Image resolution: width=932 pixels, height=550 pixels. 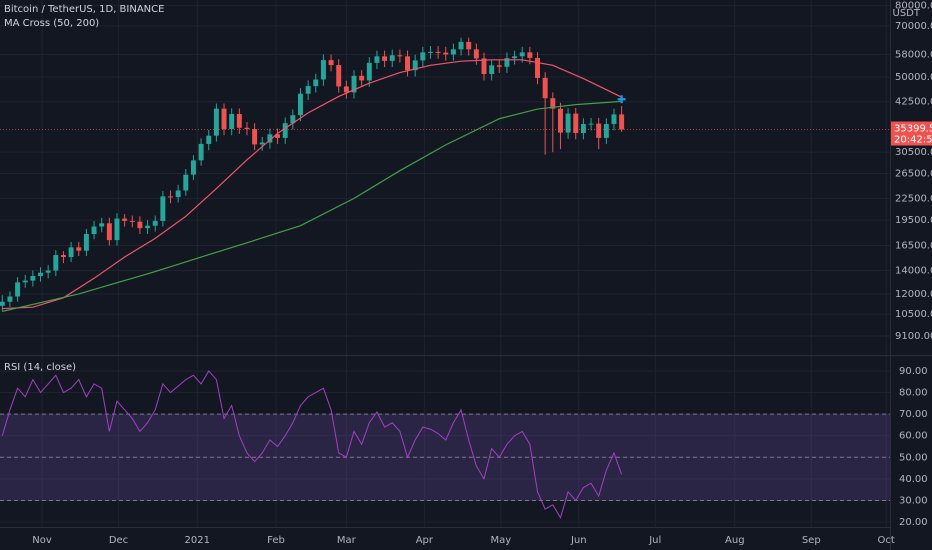 I want to click on y-tick-label: 12000.00, so click(x=913, y=294).